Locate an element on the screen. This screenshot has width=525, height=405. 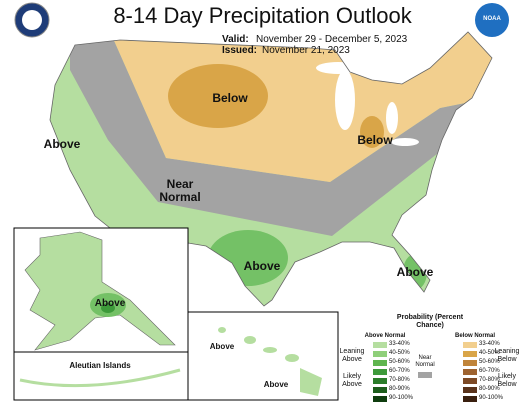
aleutian-label: Aleutian Islands is located at coordinates (100, 365).